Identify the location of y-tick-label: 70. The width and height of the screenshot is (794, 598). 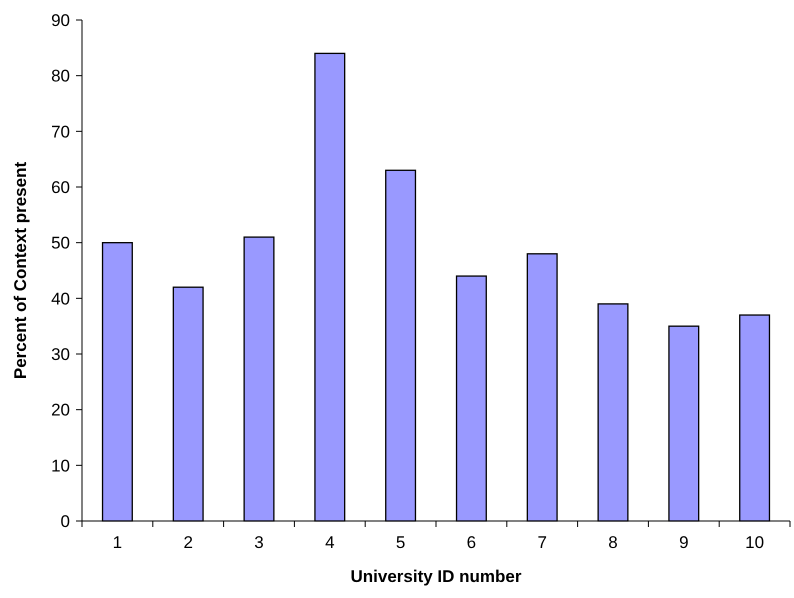
(60, 132).